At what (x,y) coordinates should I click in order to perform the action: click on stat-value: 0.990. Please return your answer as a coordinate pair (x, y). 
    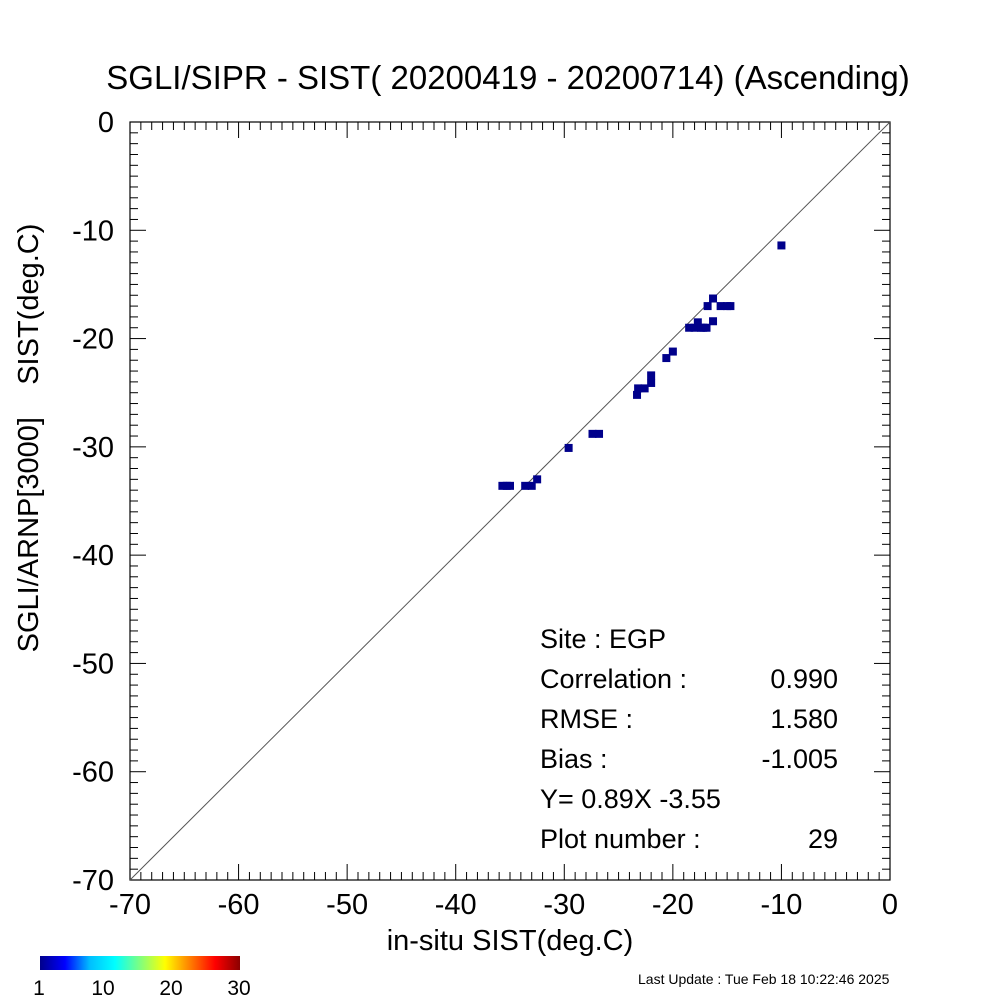
    Looking at the image, I should click on (804, 679).